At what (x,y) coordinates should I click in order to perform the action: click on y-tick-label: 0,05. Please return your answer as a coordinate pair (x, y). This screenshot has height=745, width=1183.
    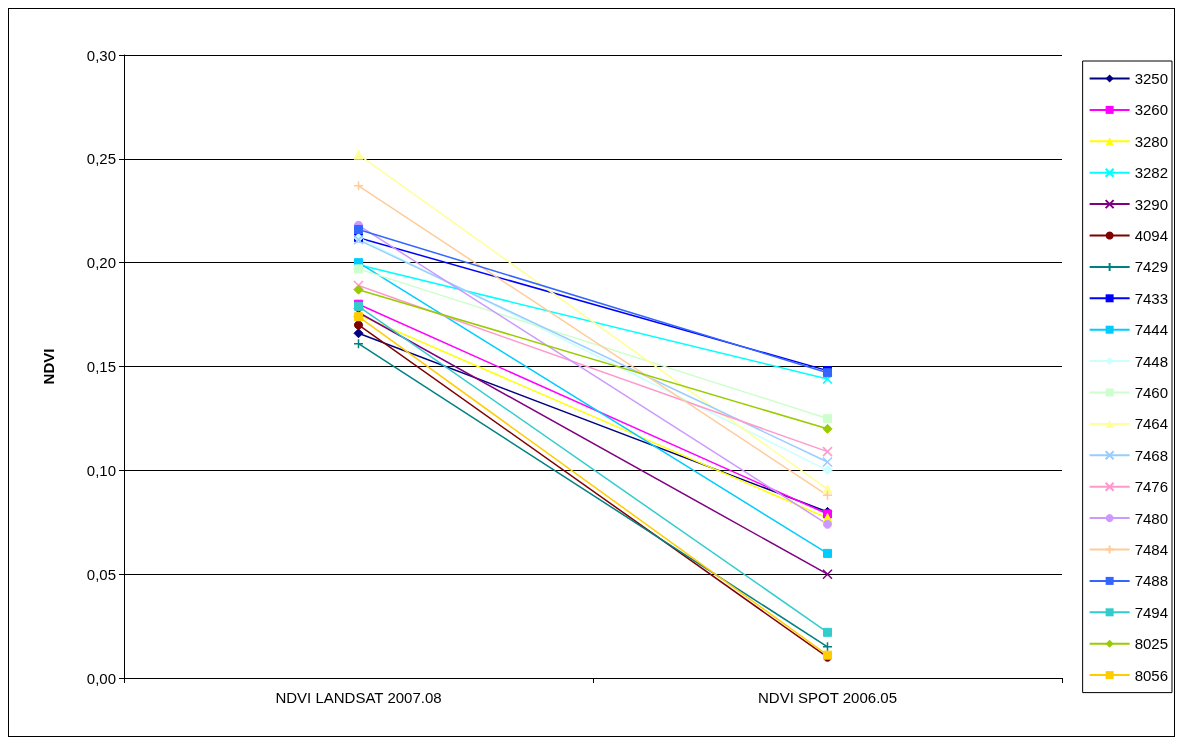
    Looking at the image, I should click on (101, 574).